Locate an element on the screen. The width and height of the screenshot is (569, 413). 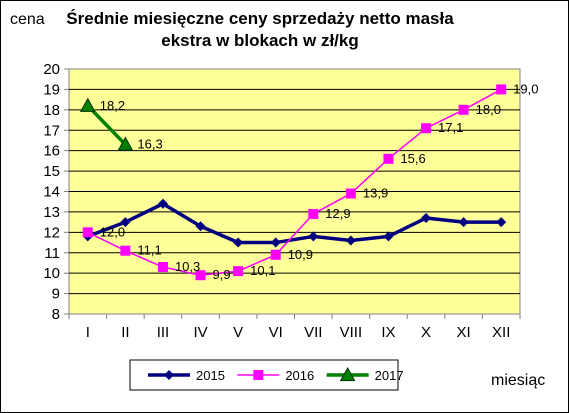
x-axis-title: miesiąc is located at coordinates (518, 380).